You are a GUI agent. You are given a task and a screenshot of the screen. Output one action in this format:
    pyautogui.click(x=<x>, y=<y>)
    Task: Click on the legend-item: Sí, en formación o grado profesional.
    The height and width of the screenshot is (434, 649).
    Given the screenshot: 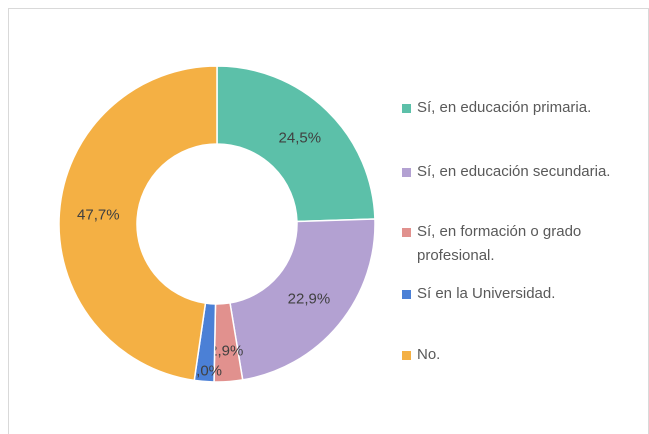 What is the action you would take?
    pyautogui.click(x=517, y=244)
    